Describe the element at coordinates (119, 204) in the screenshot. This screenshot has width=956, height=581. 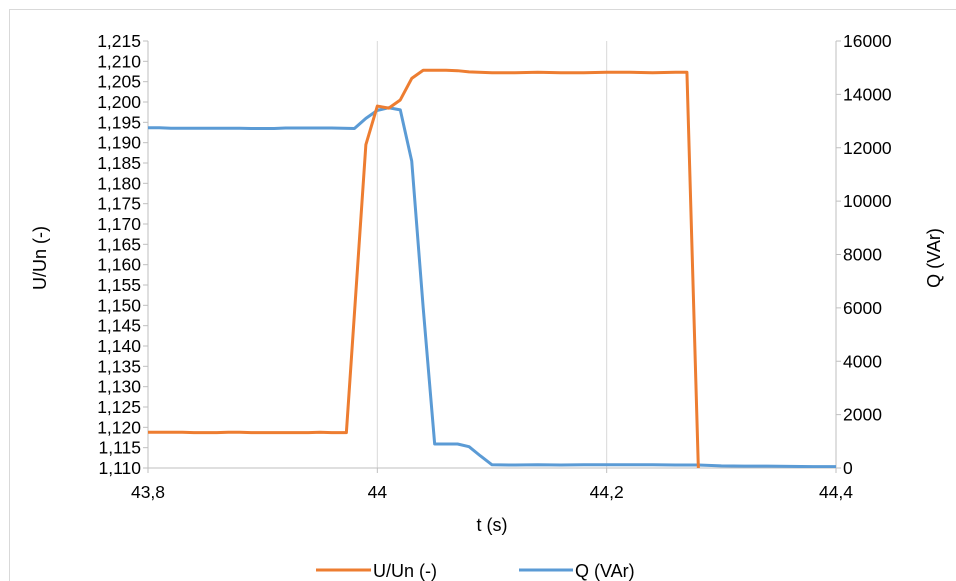
I see `y-tick-label-left: 1,175` at that location.